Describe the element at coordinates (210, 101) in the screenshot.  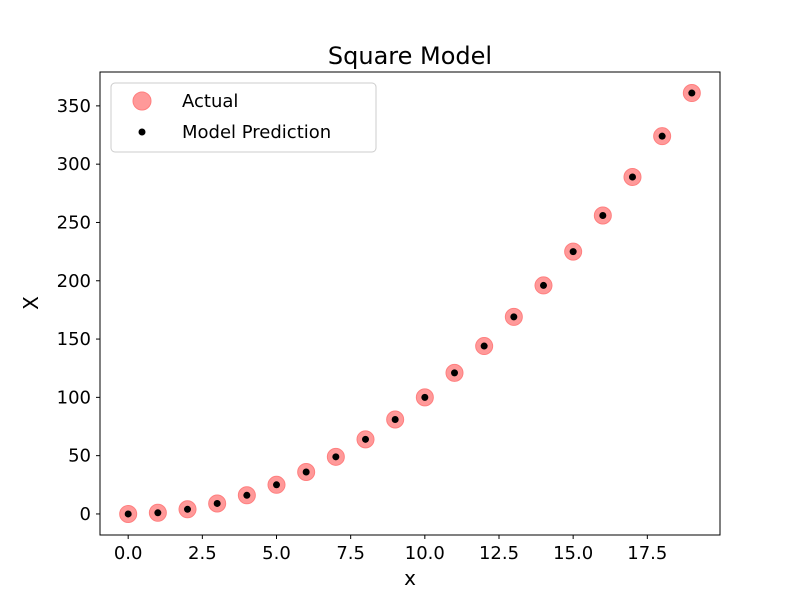
I see `legend-label-actual: Actual` at that location.